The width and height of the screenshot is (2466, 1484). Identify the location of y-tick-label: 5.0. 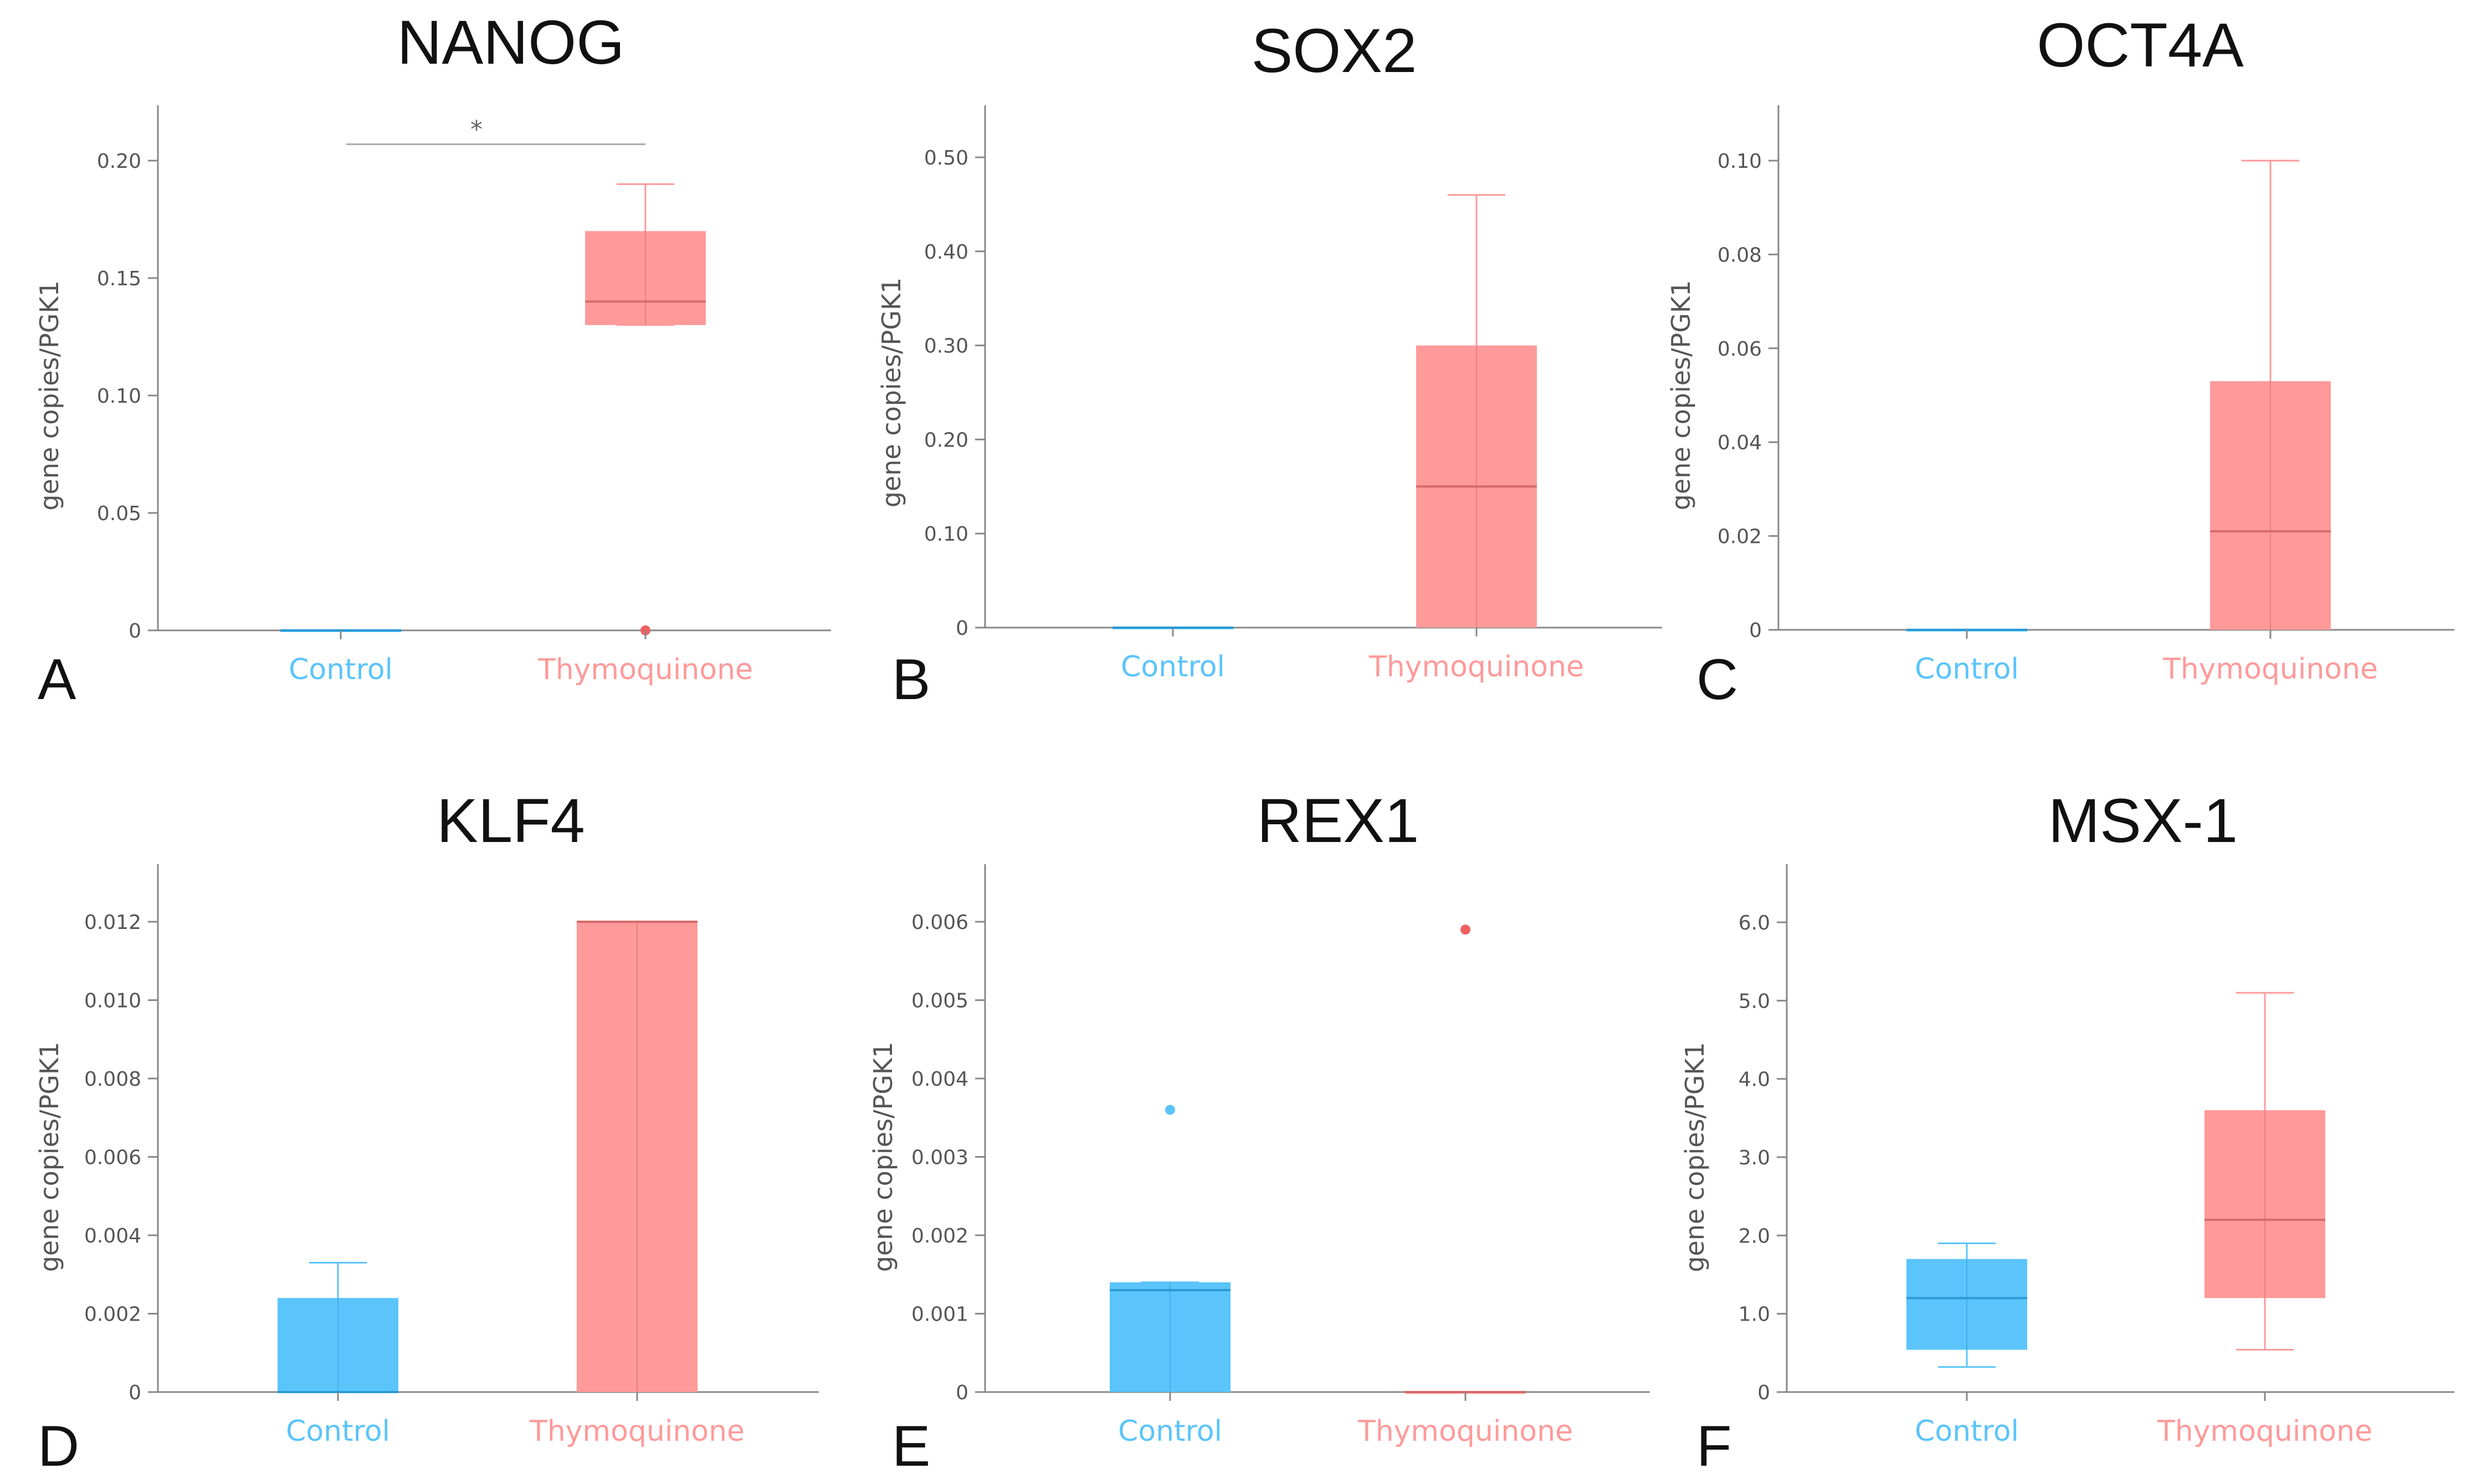
(1754, 1001).